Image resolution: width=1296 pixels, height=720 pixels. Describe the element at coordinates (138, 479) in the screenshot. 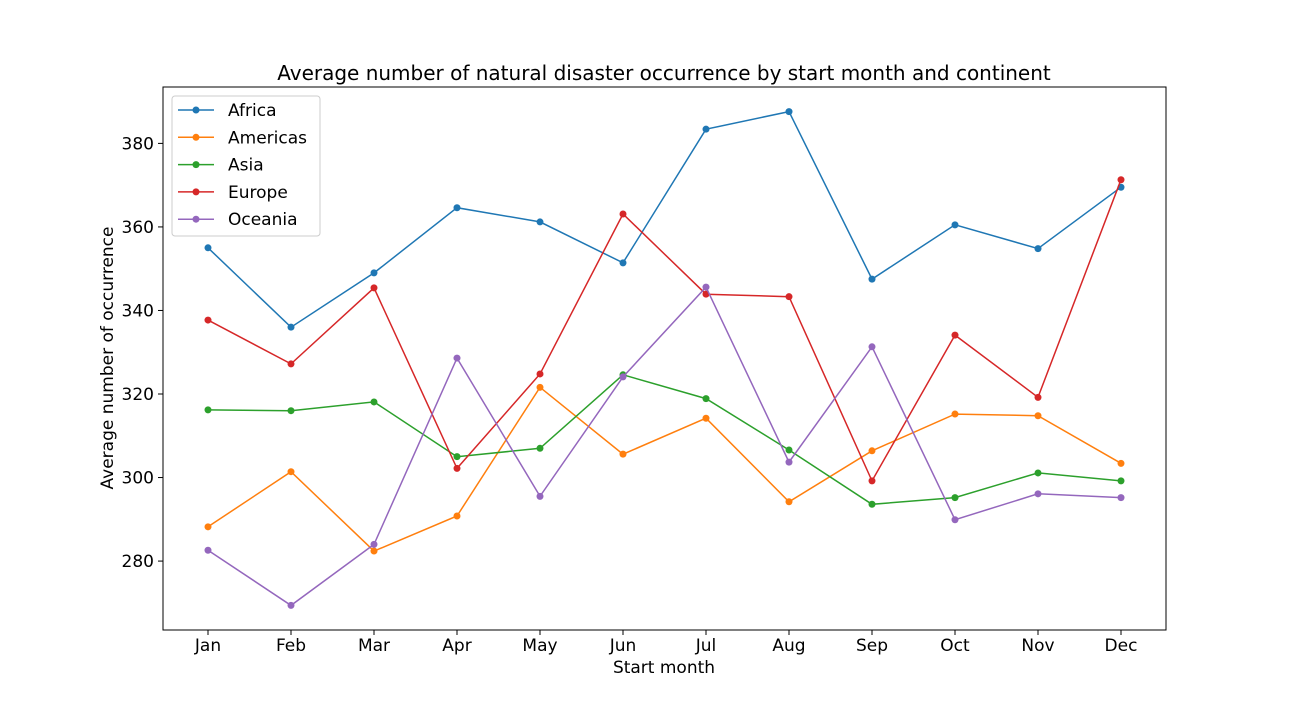

I see `y-tick-label: 300` at that location.